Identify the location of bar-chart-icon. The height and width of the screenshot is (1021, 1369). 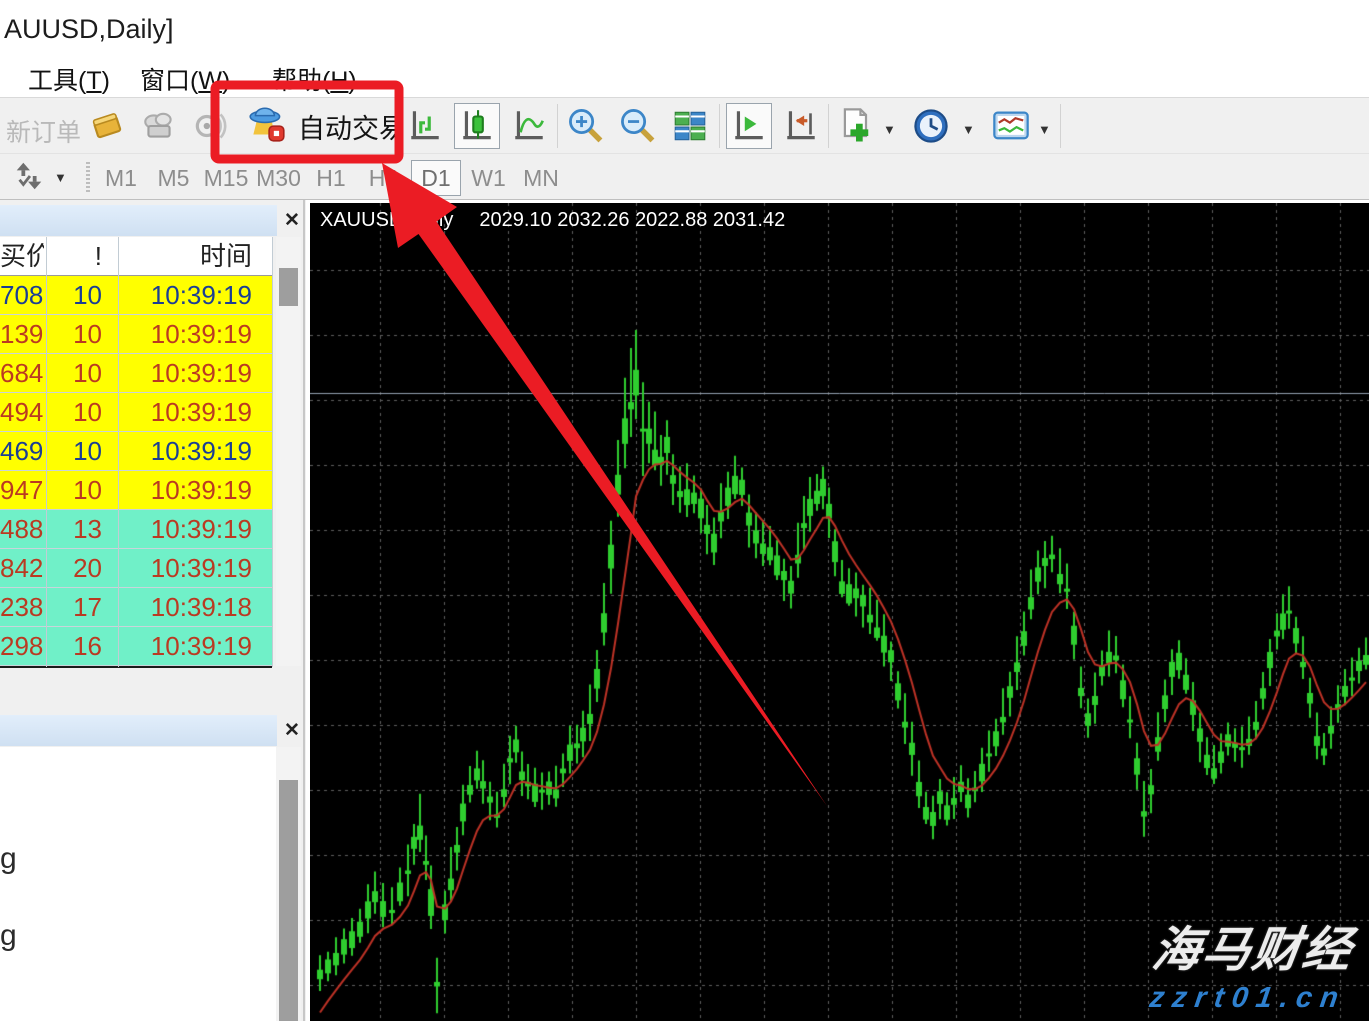
(425, 126).